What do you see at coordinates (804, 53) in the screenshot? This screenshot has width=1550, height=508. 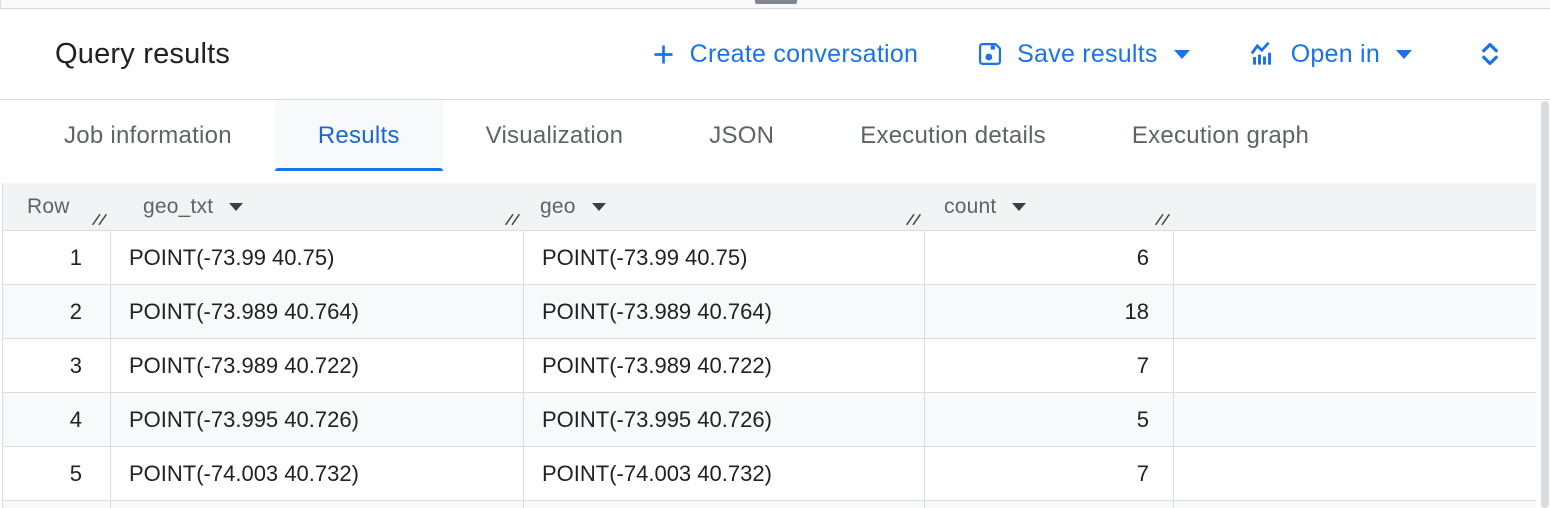 I see `create-conversation-label: Create conversation` at bounding box center [804, 53].